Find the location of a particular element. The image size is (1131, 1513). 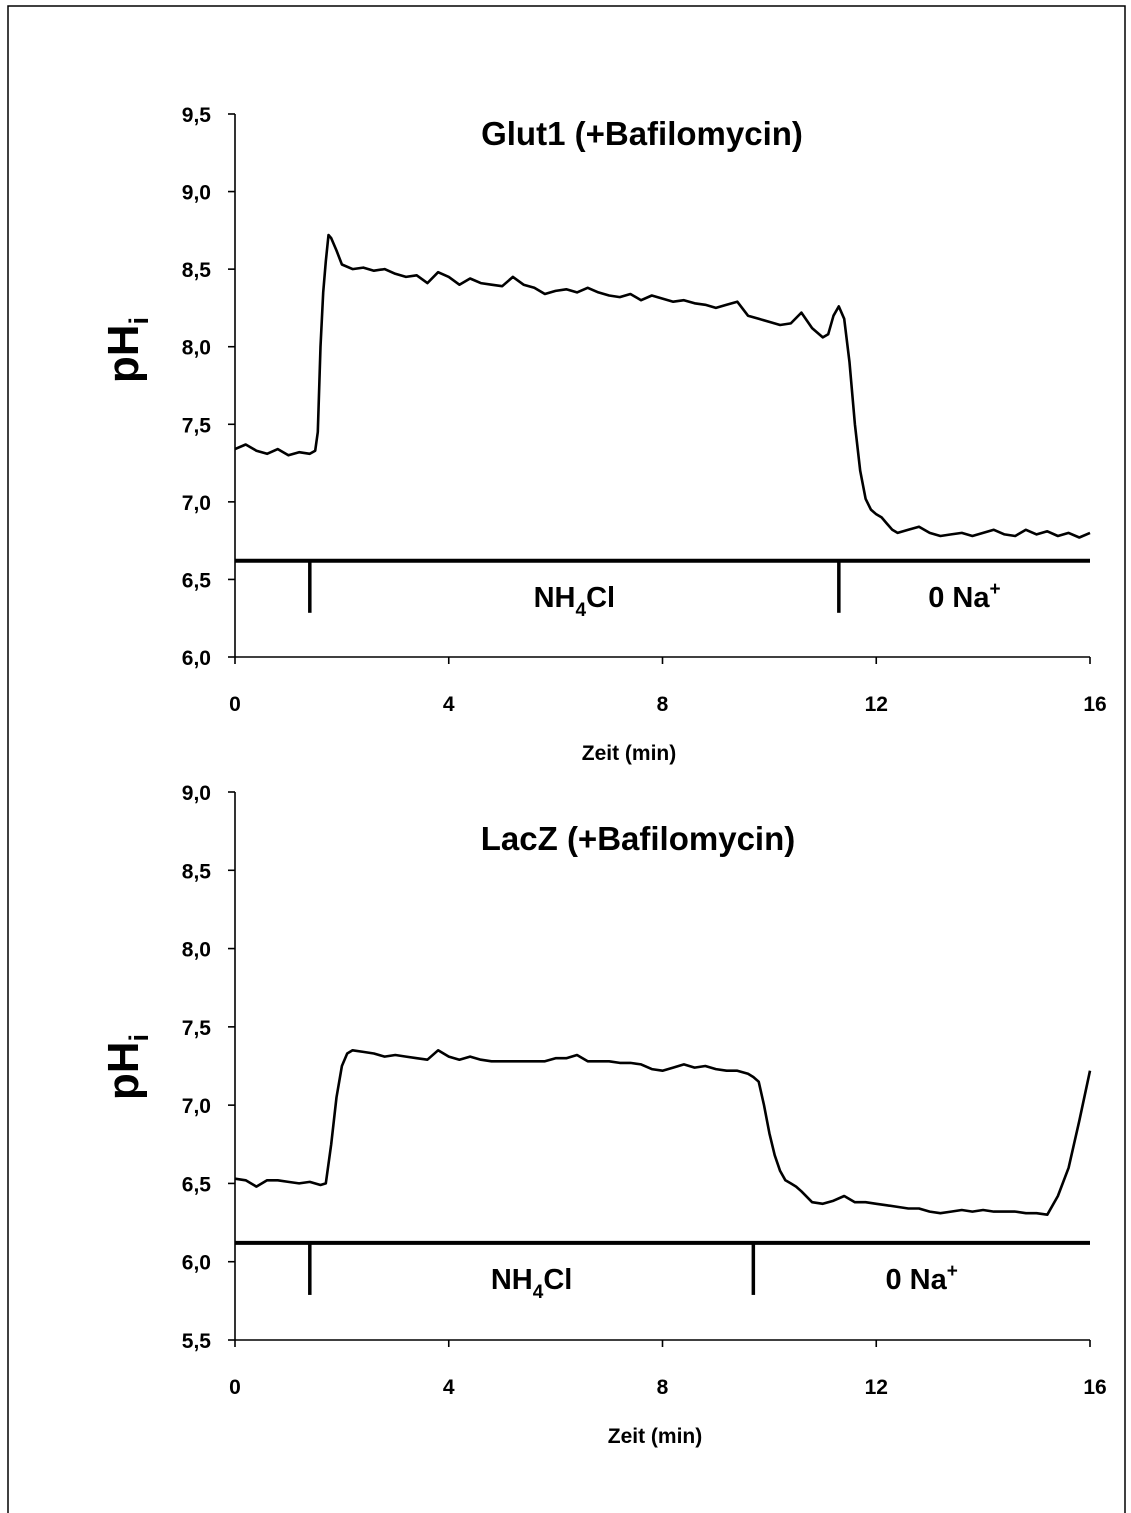

lacz-y-tick-label: 6,0 is located at coordinates (196, 1263).